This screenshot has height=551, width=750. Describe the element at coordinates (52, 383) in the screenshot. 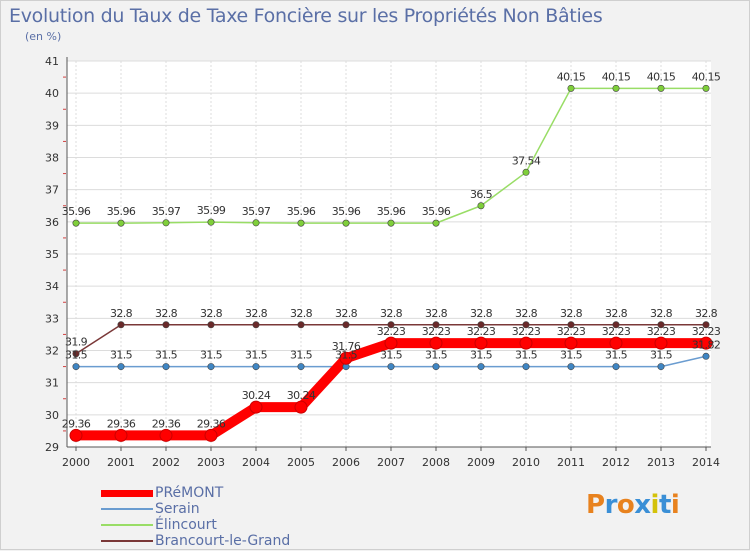

I see `y-tick-label: 31` at that location.